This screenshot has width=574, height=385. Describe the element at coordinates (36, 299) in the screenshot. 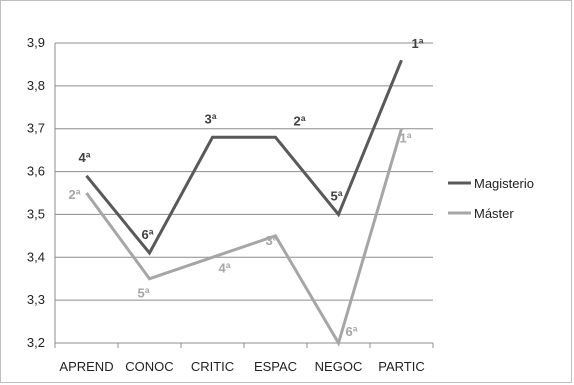

I see `y-tick-label: 3,3` at that location.